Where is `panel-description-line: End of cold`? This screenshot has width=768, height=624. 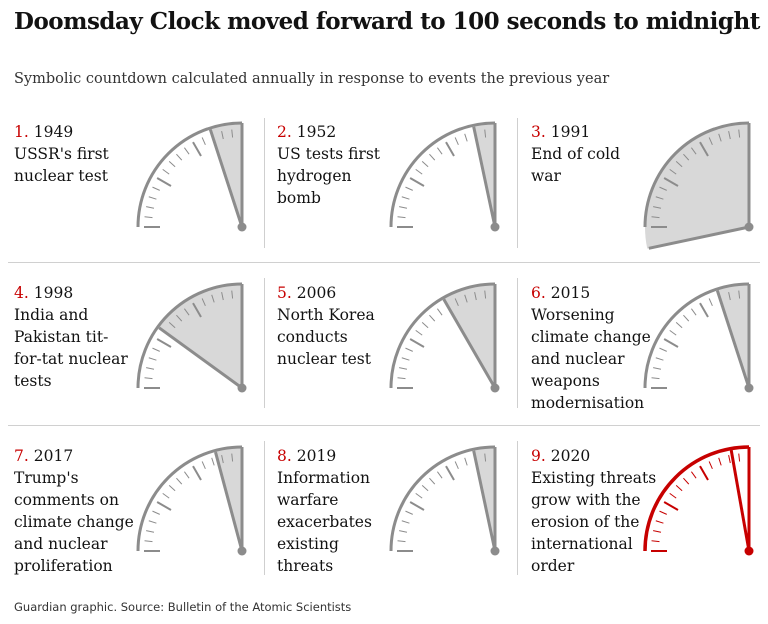 panel-description-line: End of cold is located at coordinates (576, 154).